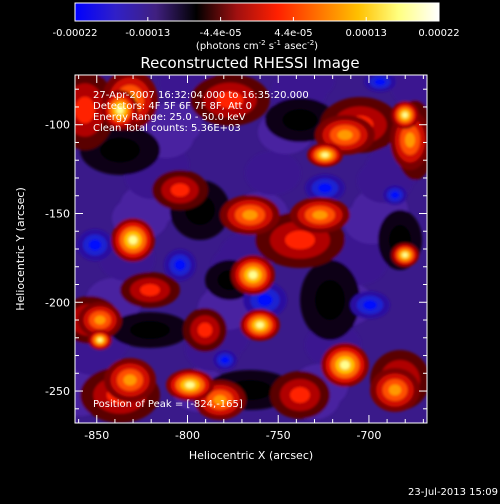 This screenshot has width=500, height=504. Describe the element at coordinates (147, 33) in the screenshot. I see `colorbar-tick-label: -0.00013` at that location.